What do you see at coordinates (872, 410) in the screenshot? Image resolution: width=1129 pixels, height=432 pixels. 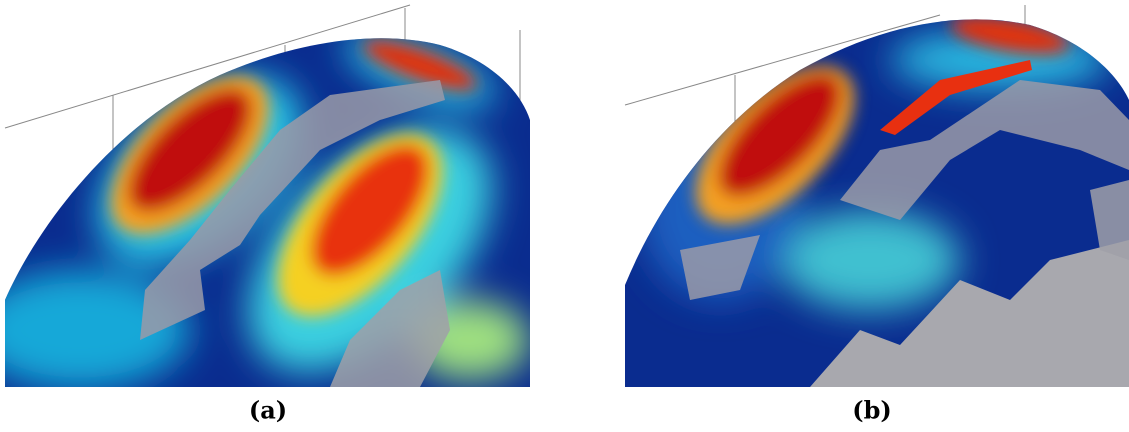 I see `caption: (b)` at bounding box center [872, 410].